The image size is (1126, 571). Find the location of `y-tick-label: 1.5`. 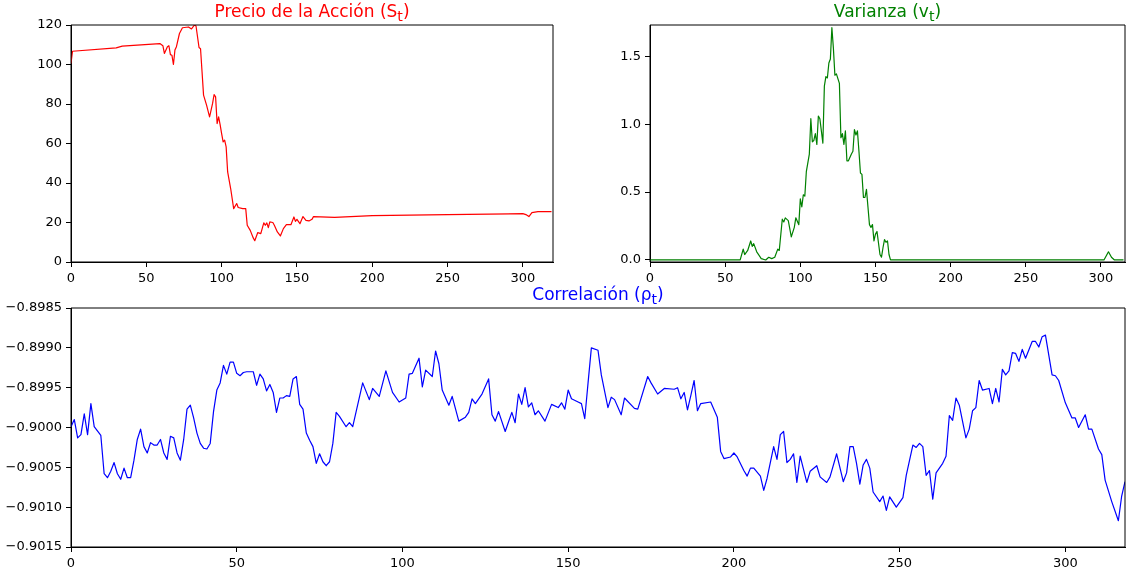

y-tick-label: 1.5 is located at coordinates (630, 55).